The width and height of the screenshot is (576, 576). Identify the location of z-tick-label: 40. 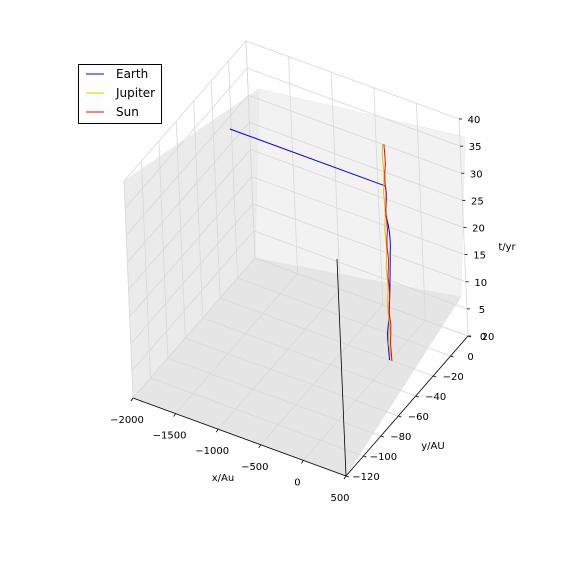
(474, 120).